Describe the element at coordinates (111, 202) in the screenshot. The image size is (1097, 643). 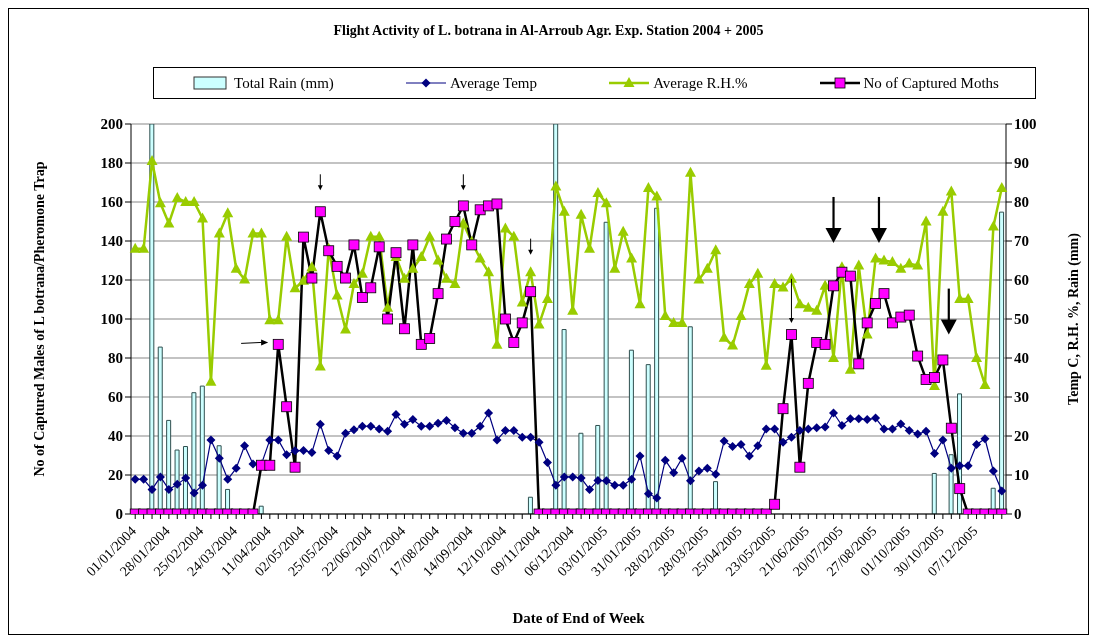
I see `y-tick-label: 160` at that location.